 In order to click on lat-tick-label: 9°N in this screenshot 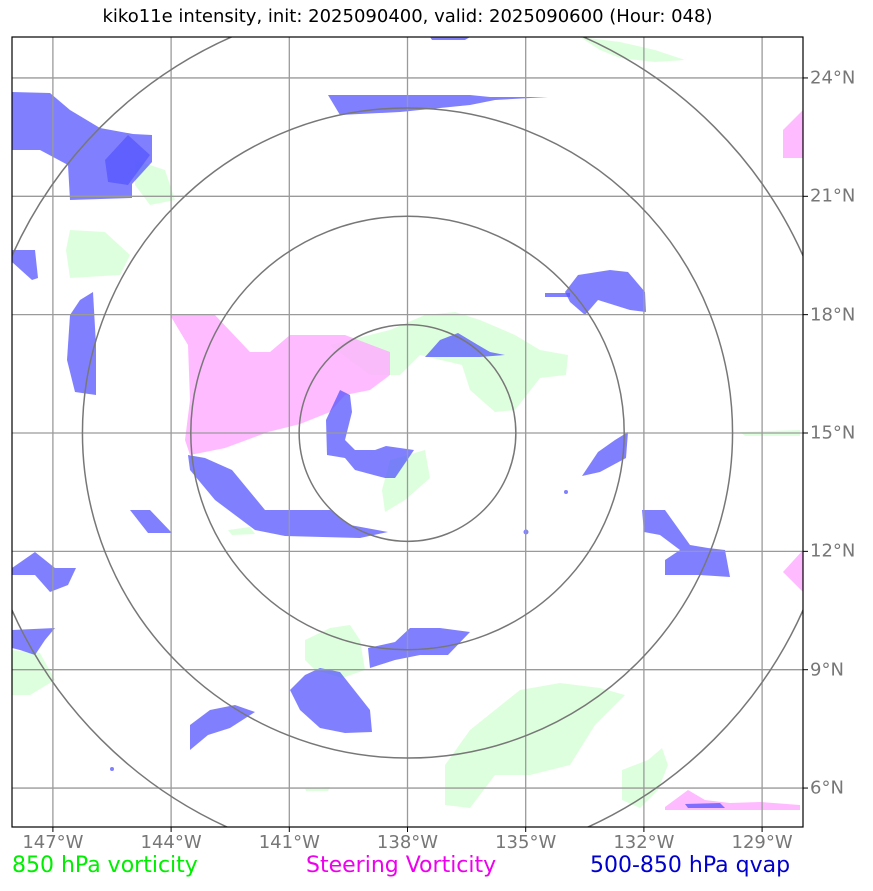, I will do `click(827, 670)`.